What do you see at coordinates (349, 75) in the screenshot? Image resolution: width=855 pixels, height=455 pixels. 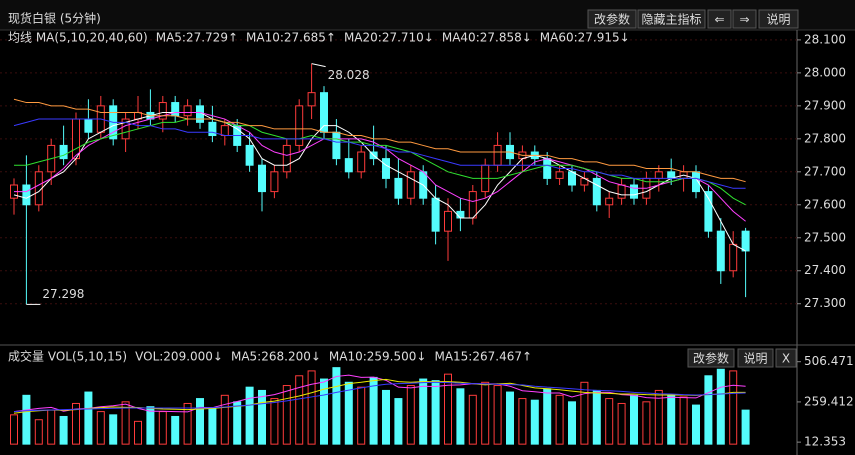 I see `max-label: 28.028` at bounding box center [349, 75].